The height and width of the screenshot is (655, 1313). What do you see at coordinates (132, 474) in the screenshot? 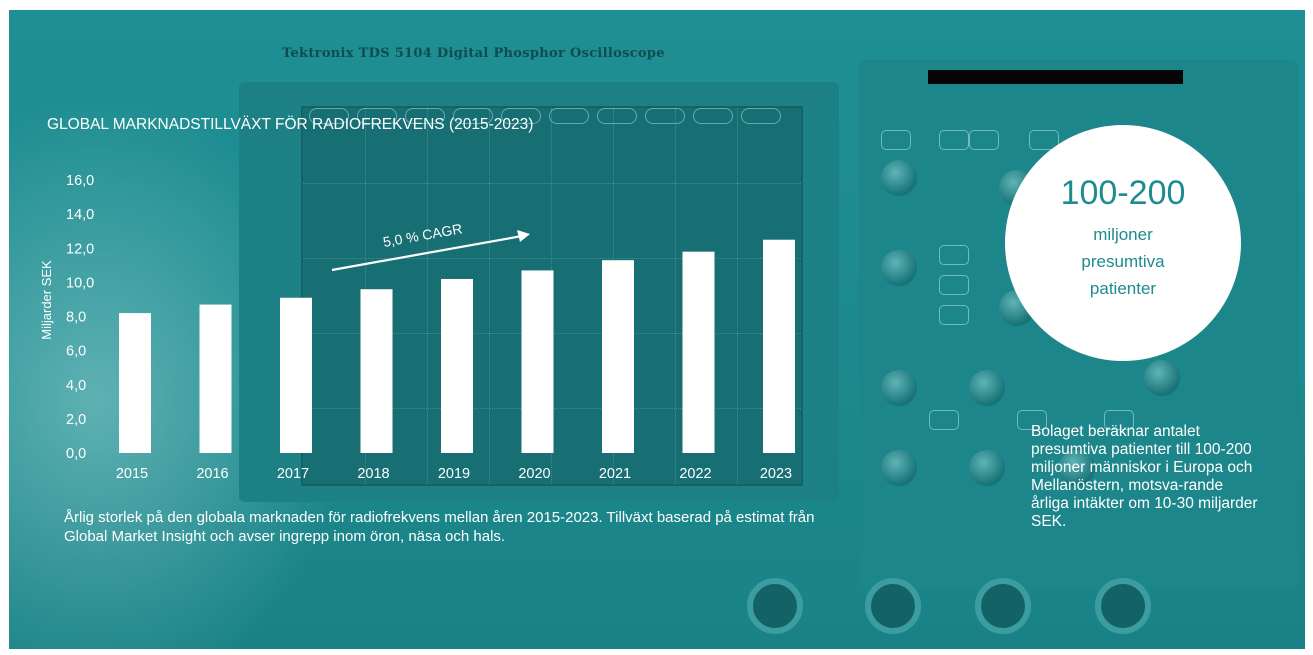
I see `x-tick-label: 2015` at bounding box center [132, 474].